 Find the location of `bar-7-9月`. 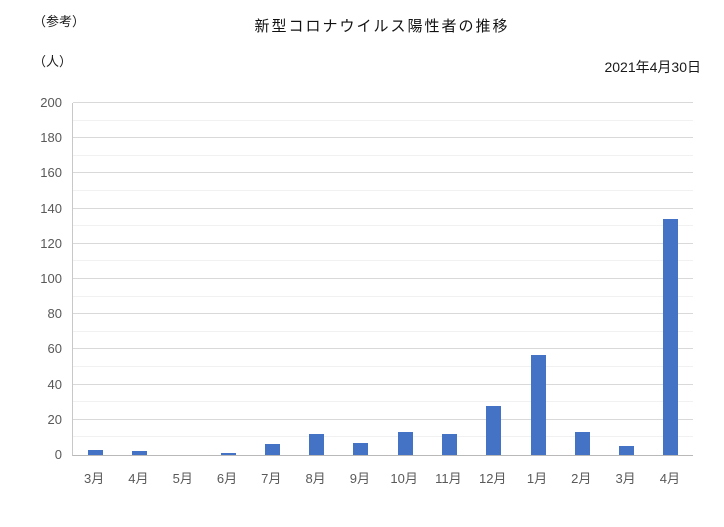

bar-7-9月 is located at coordinates (361, 448).